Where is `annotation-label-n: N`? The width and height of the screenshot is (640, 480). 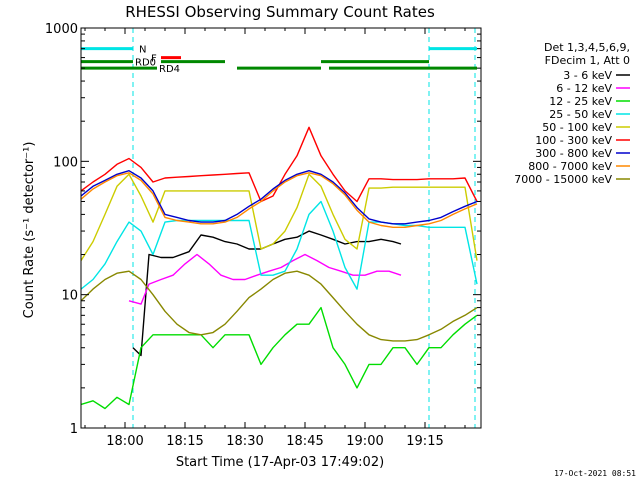 annotation-label-n: N is located at coordinates (142, 50).